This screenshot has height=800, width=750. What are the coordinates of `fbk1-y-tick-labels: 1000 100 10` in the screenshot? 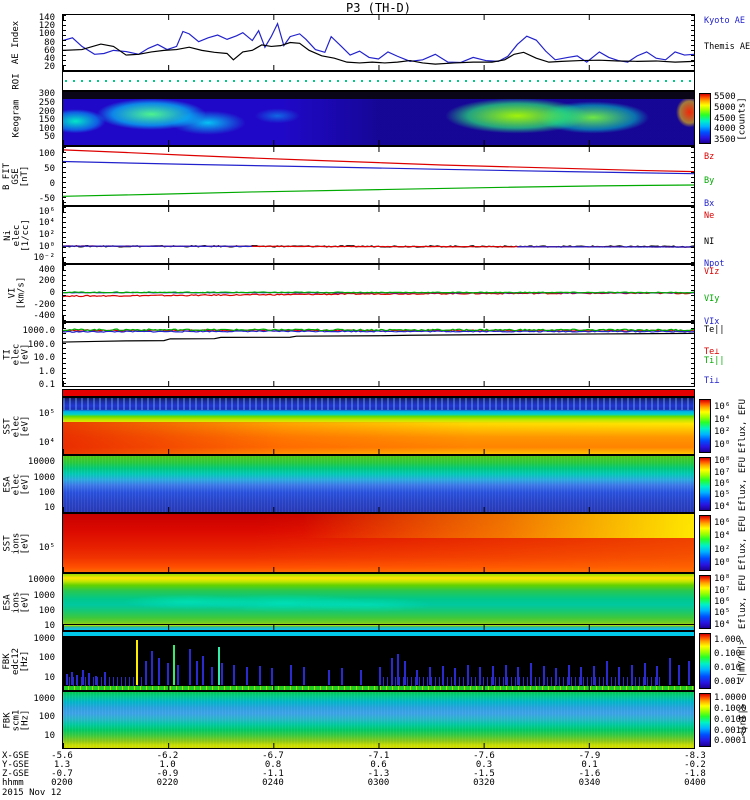 It's located at (29, 661).